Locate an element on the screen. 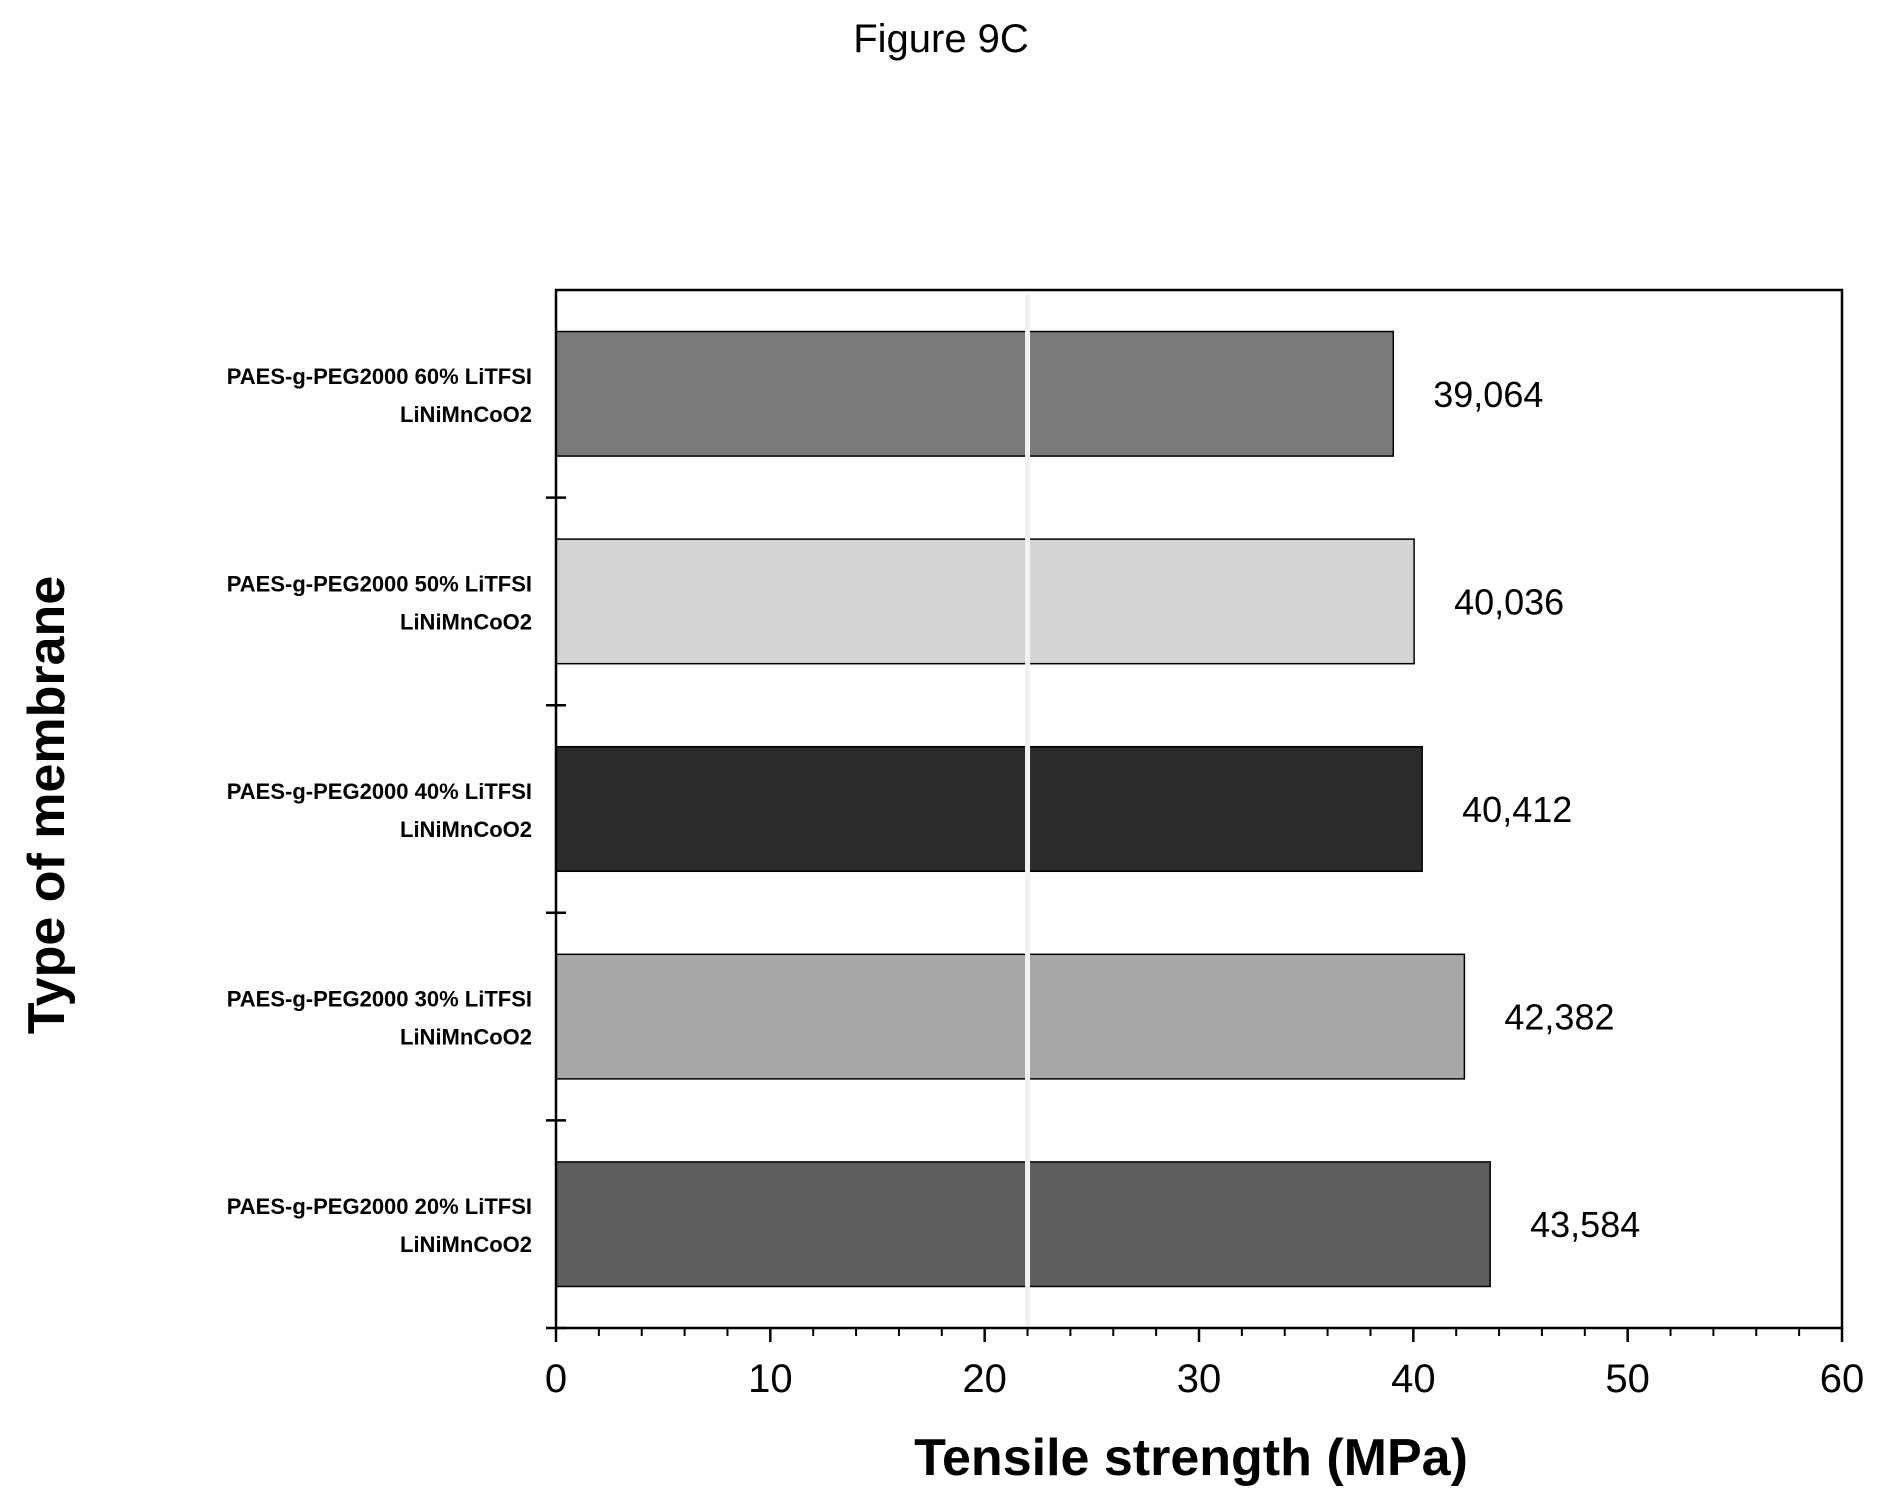  category-label-5-line-1: PAES-g-PEG2000 20% LiTFSI is located at coordinates (379, 1206).